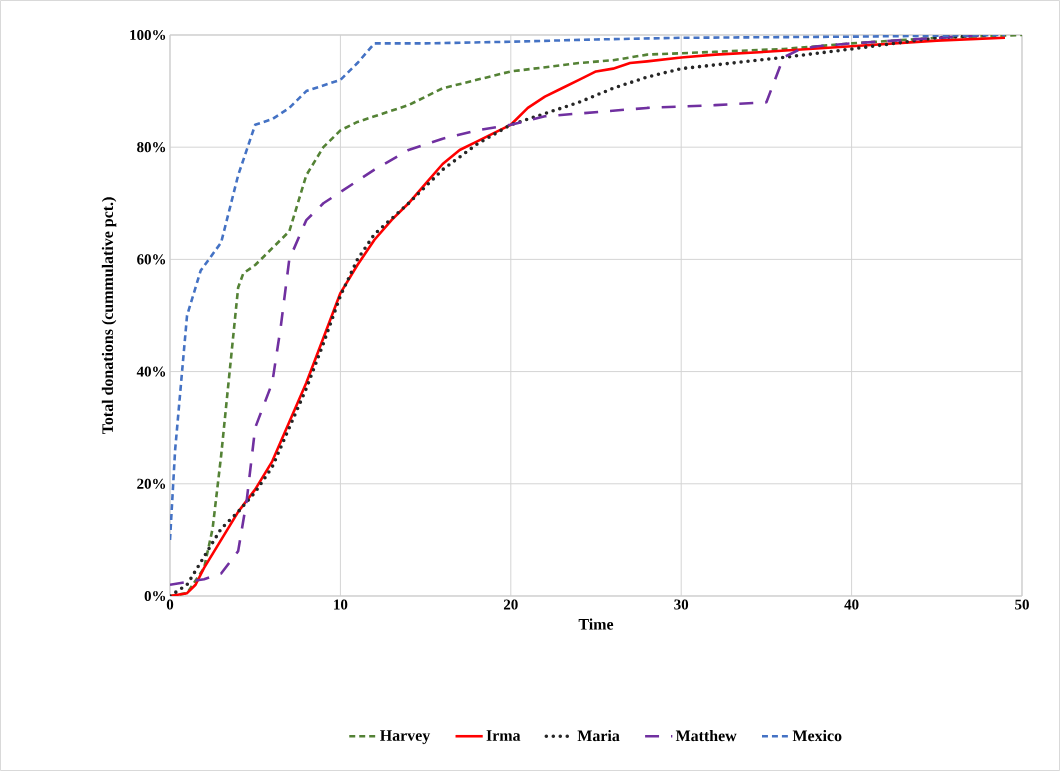  What do you see at coordinates (151, 147) in the screenshot?
I see `y-tick-label: 80%` at bounding box center [151, 147].